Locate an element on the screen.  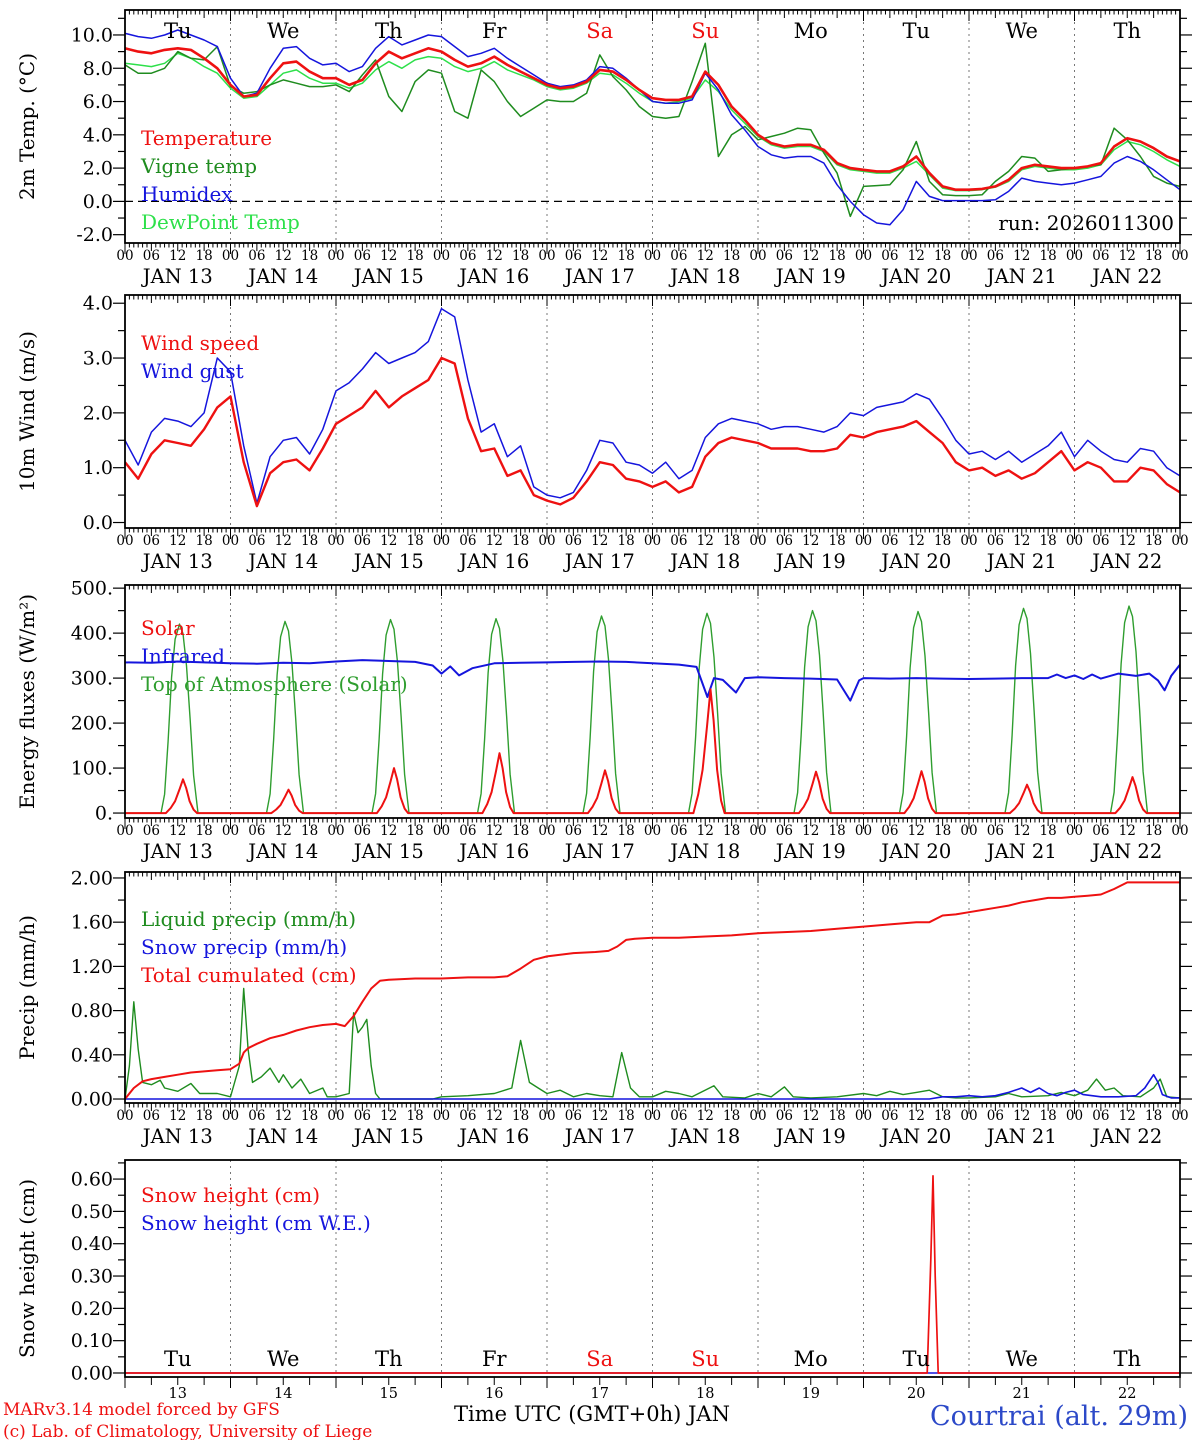
series-vigne-temp is located at coordinates (652, 130).